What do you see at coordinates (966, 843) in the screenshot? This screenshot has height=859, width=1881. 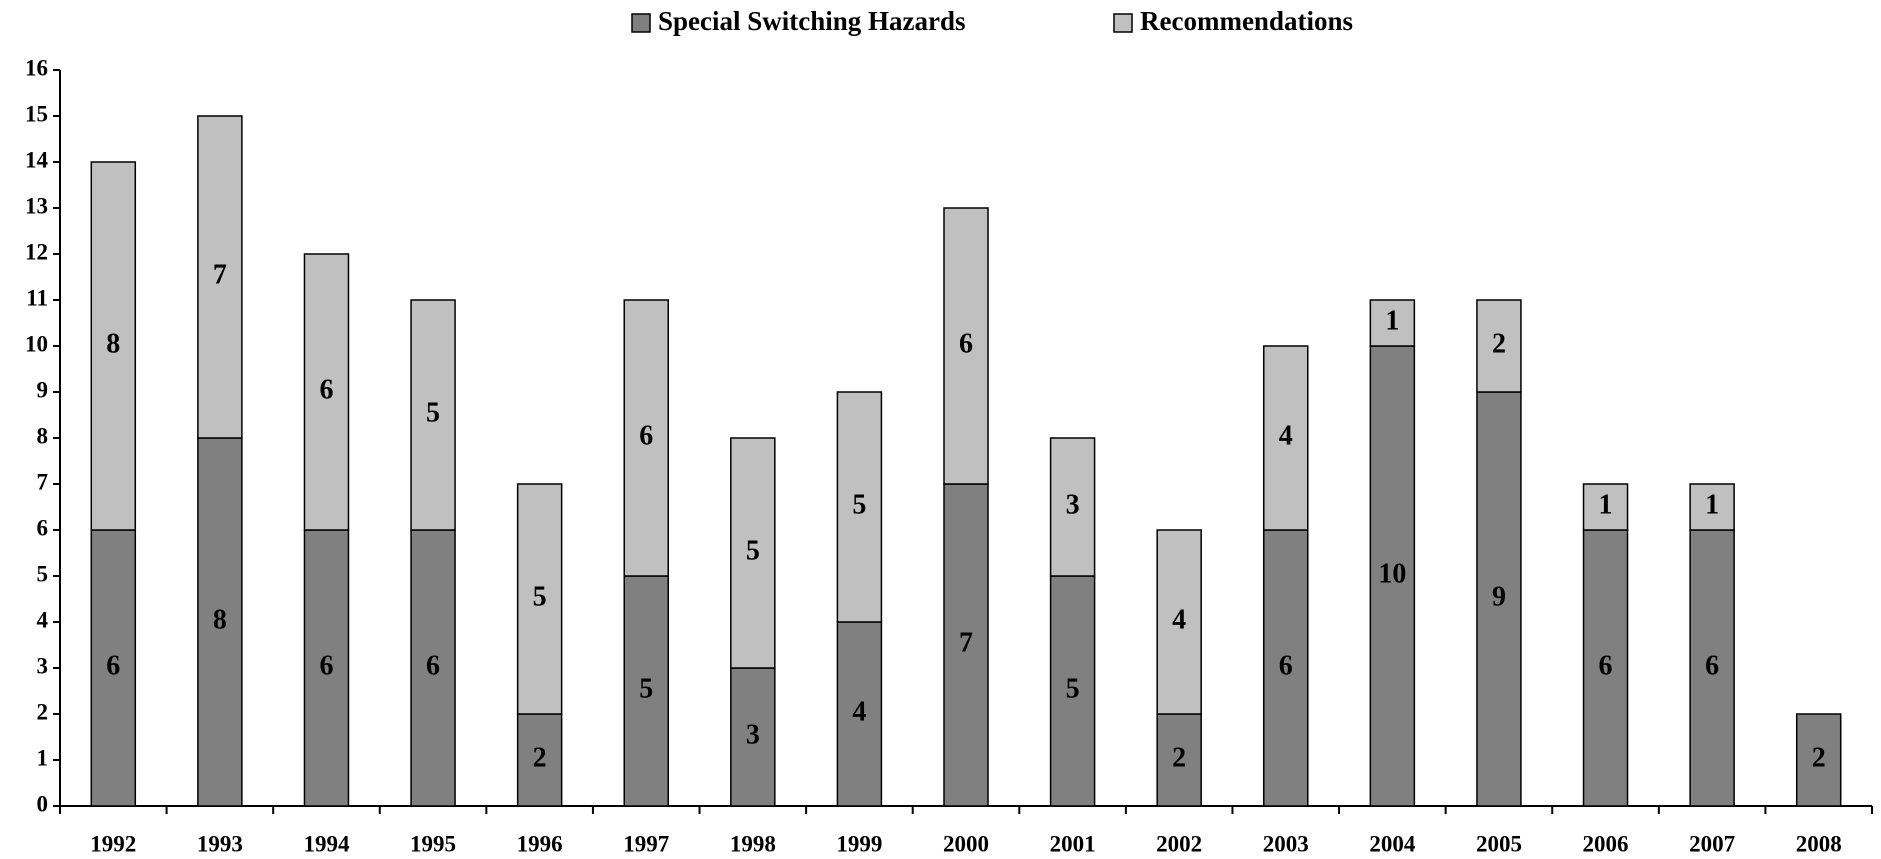 I see `x-tick-label: 2000` at bounding box center [966, 843].